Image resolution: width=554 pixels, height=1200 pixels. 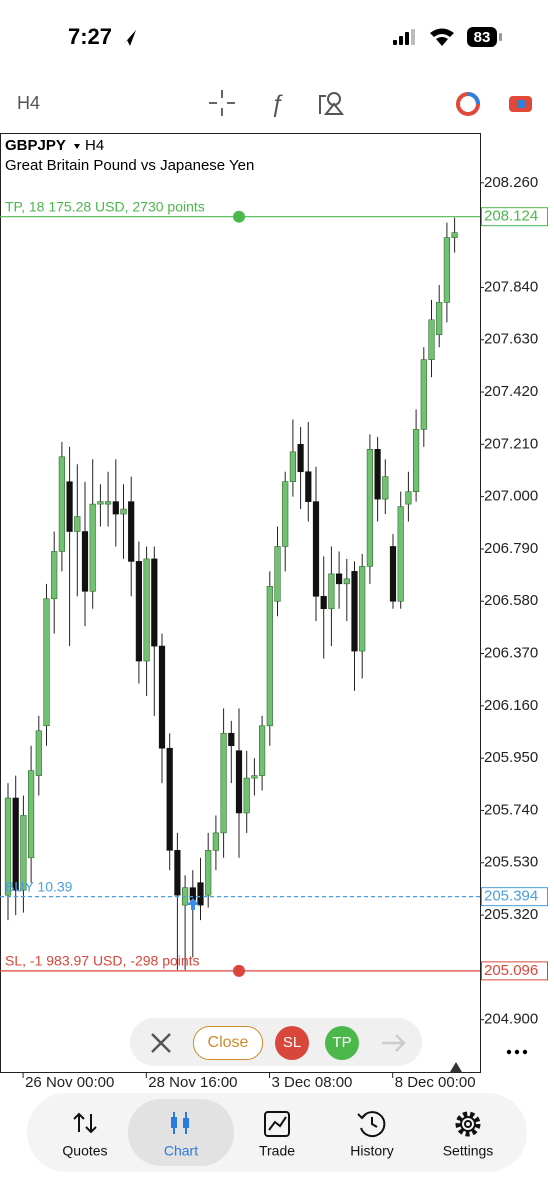 I want to click on wifi-icon, so click(x=442, y=37).